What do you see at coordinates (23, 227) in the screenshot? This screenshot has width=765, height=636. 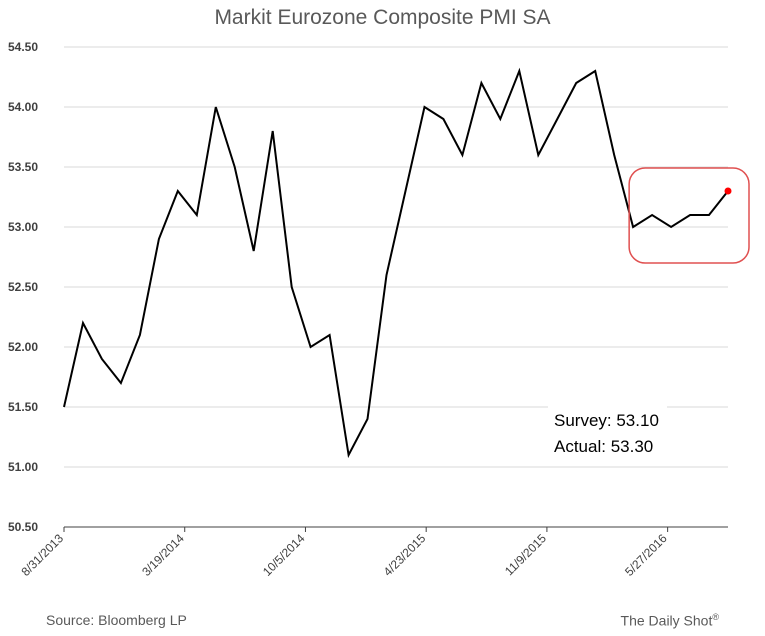 I see `y-tick-label: 53.00` at bounding box center [23, 227].